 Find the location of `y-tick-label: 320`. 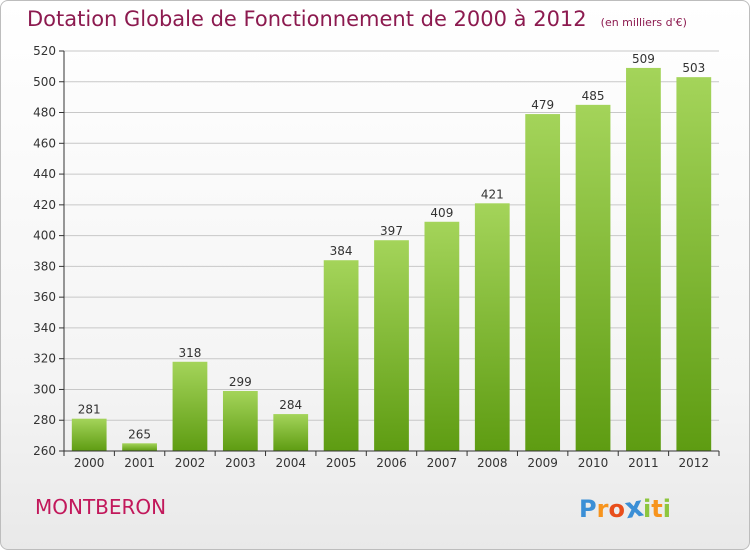

y-tick-label: 320 is located at coordinates (44, 359).